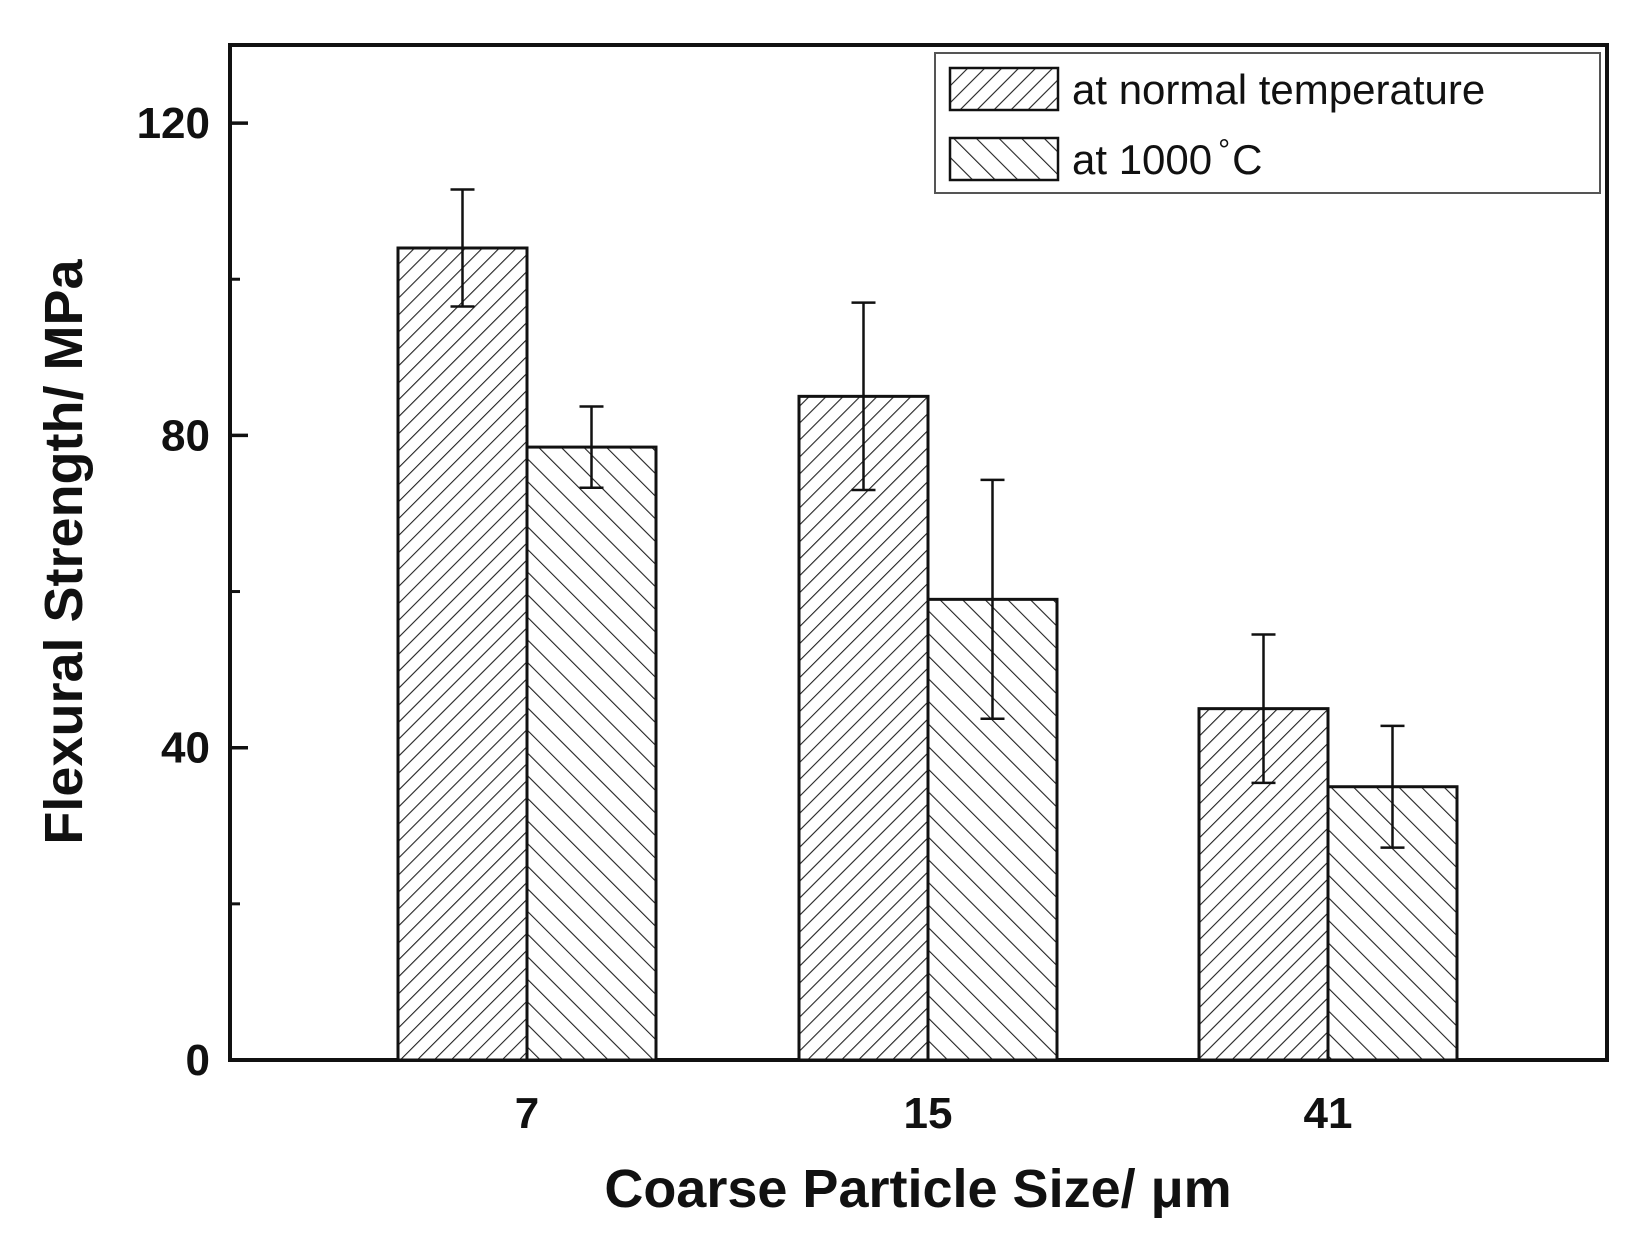 This screenshot has width=1637, height=1244. I want to click on legend-label-normal: at normal temperature, so click(1278, 89).